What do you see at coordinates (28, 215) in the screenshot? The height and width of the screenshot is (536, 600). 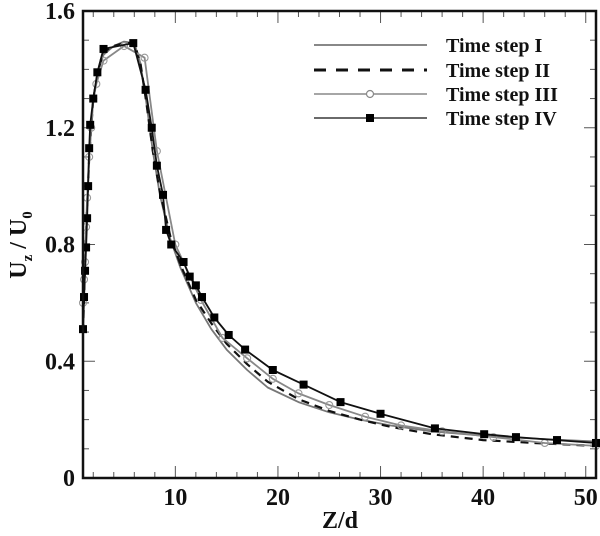 I see `y-title-sub-2: 0` at bounding box center [28, 215].